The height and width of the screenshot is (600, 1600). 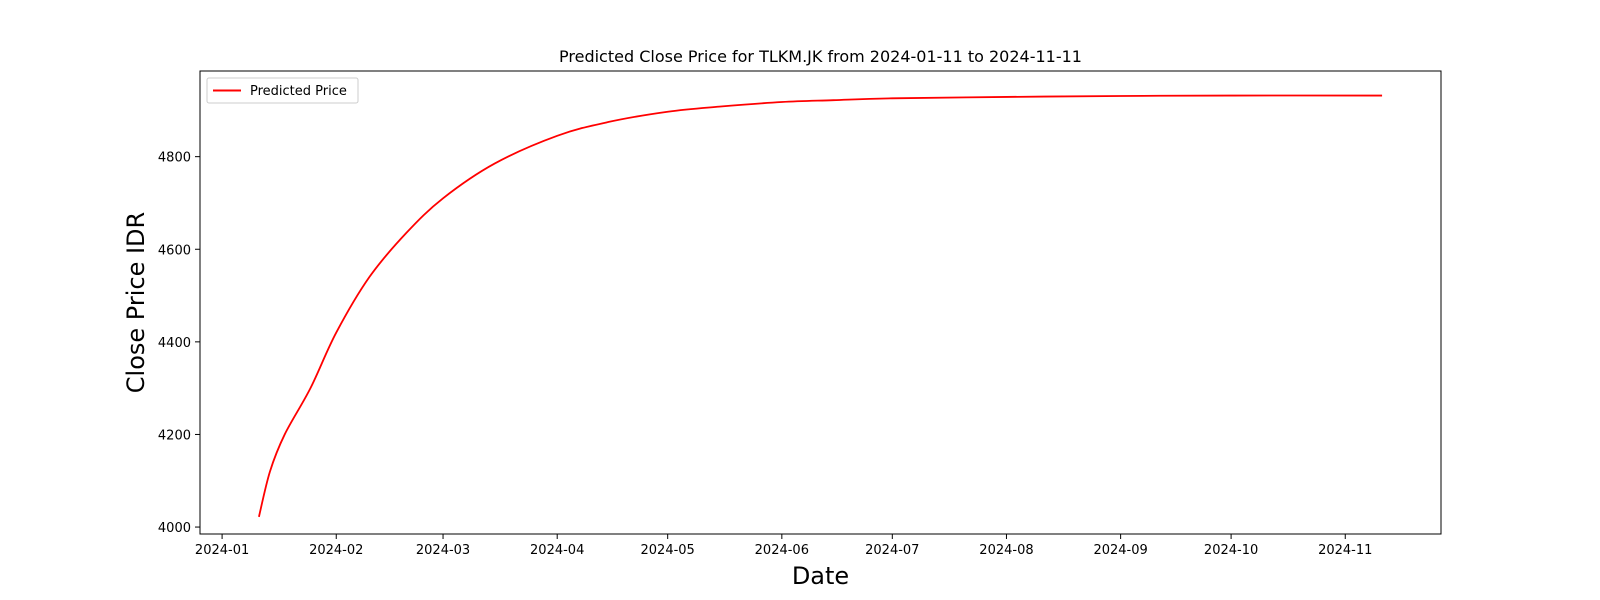 What do you see at coordinates (782, 550) in the screenshot?
I see `x-tick-label: 2024-06` at bounding box center [782, 550].